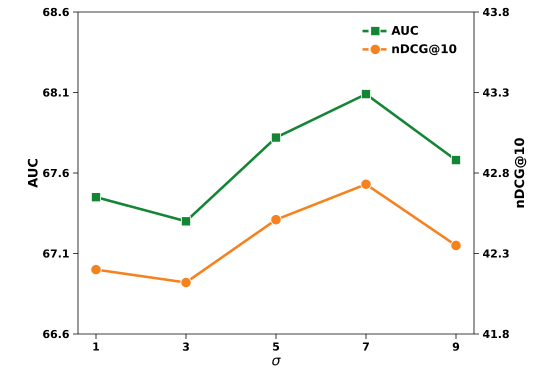 This screenshot has height=381, width=550. Describe the element at coordinates (424, 50) in the screenshot. I see `legend-label: nDCG@10` at that location.